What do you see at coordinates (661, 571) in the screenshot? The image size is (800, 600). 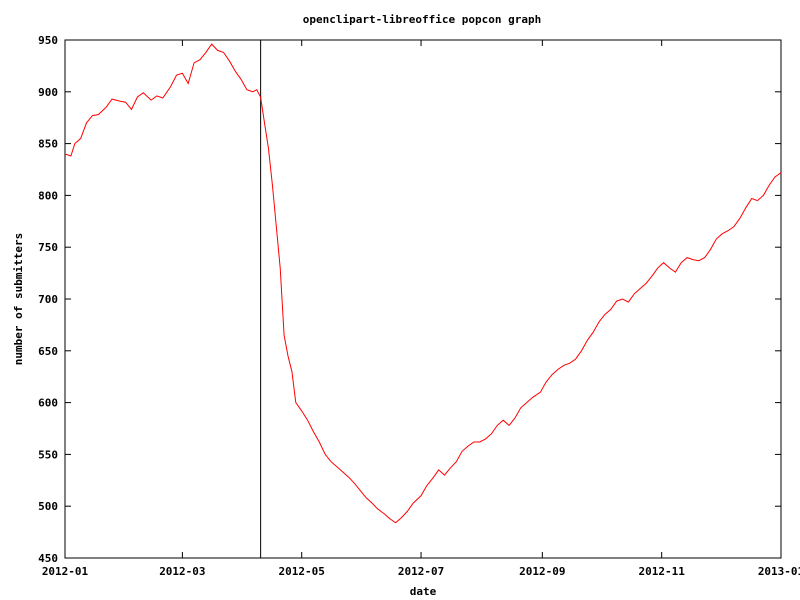 I see `x-tick-label: 2012-11` at bounding box center [661, 571].